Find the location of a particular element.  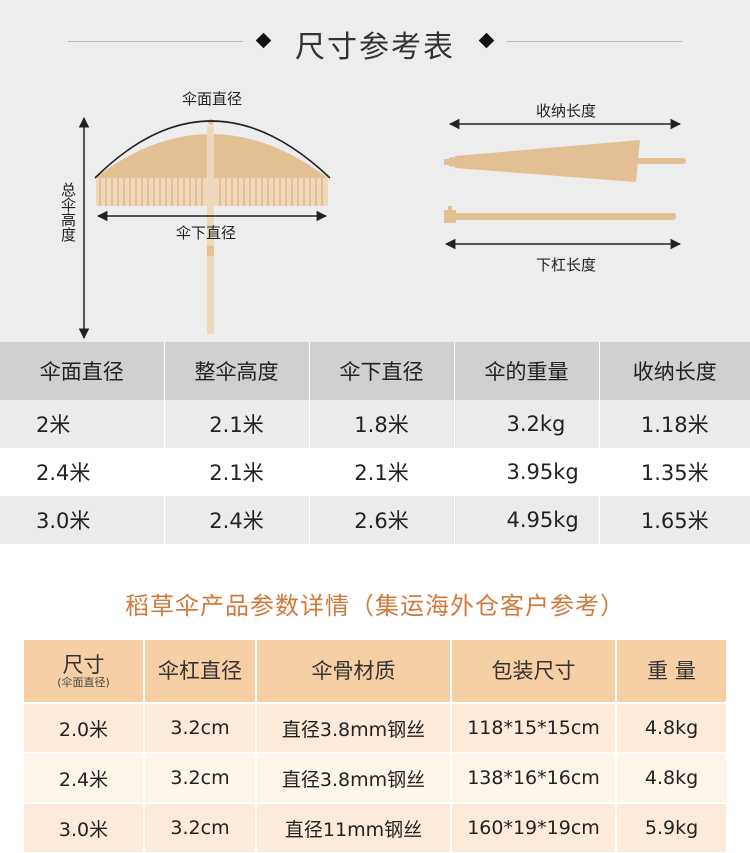

table-row: 2.0米 3.2cm 直径3.8mm钢丝 118*15*15cm 4.8kg is located at coordinates (375, 727).